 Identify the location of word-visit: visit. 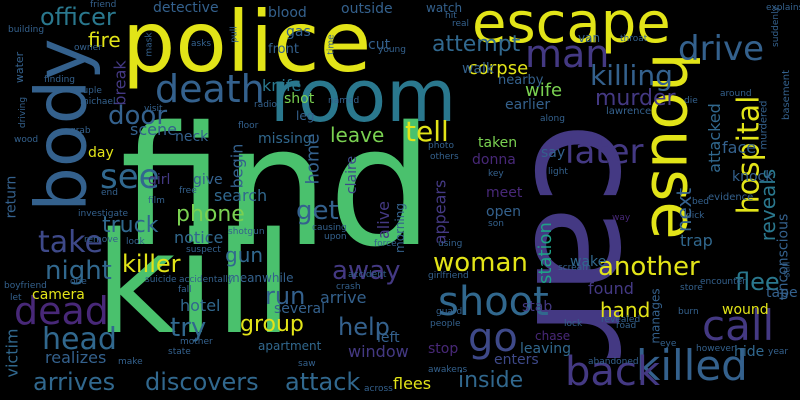
(153, 109).